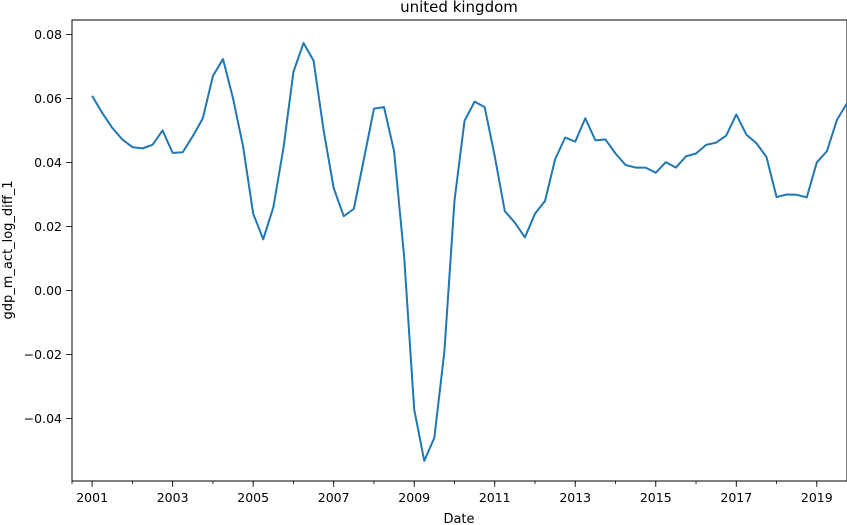 The image size is (847, 525). Describe the element at coordinates (575, 497) in the screenshot. I see `x-tick-label: 2013` at that location.